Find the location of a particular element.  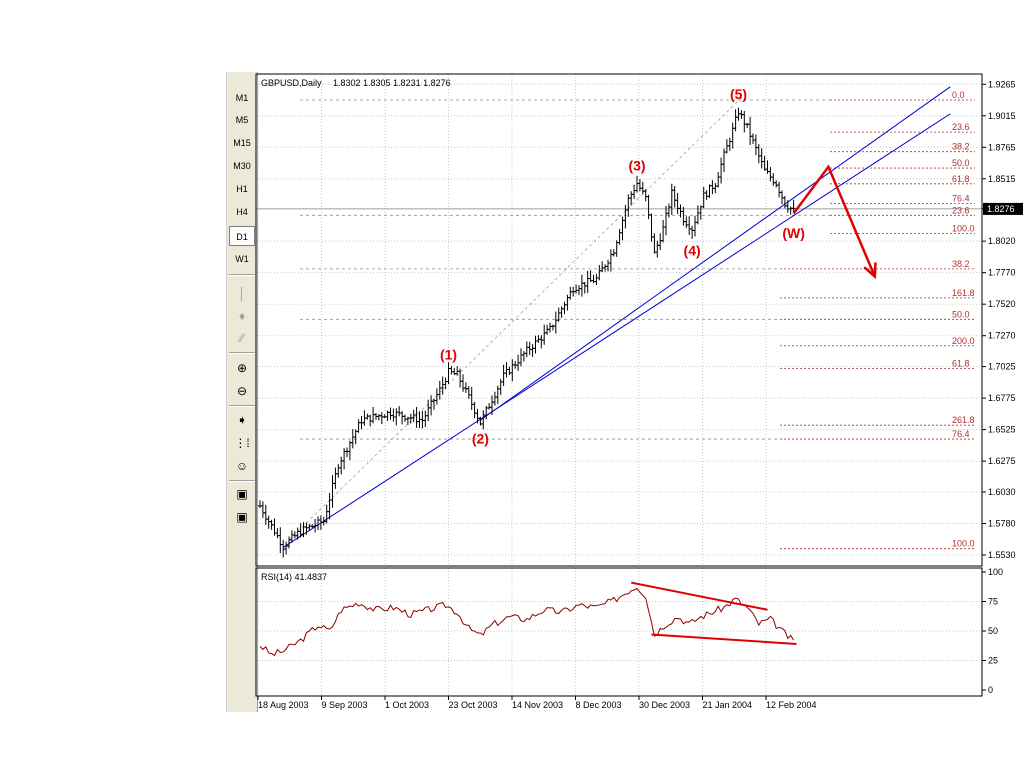

price-tick-label: 1.8020 is located at coordinates (1002, 241).